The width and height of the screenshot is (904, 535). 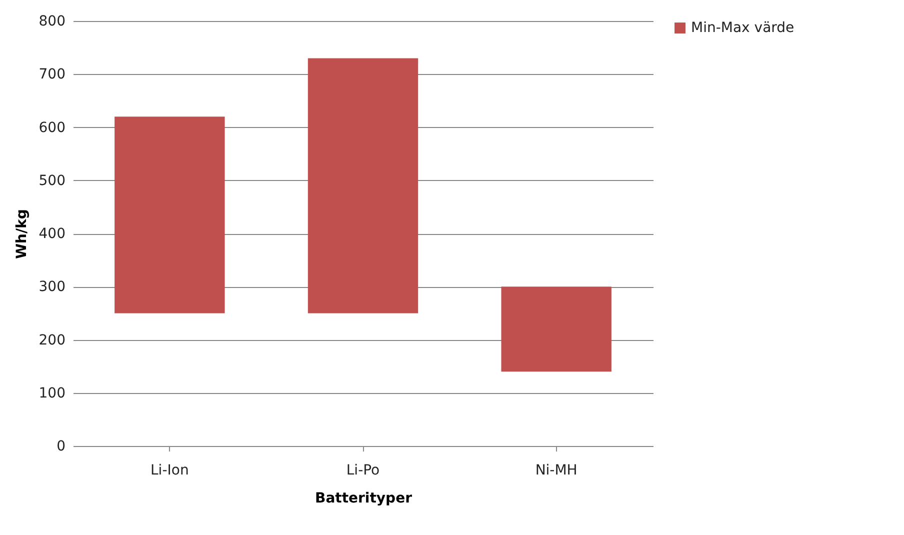 What do you see at coordinates (61, 446) in the screenshot?
I see `y-tick-label: 0` at bounding box center [61, 446].